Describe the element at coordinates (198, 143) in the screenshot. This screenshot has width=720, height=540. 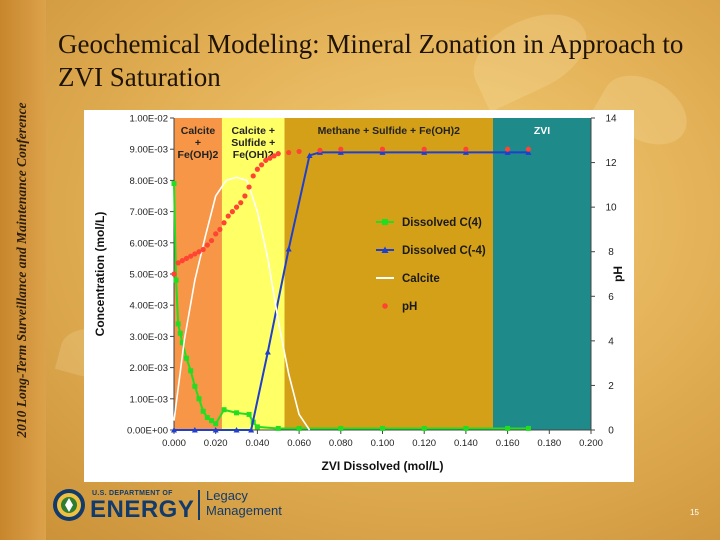
I see `zone-label: +` at that location.